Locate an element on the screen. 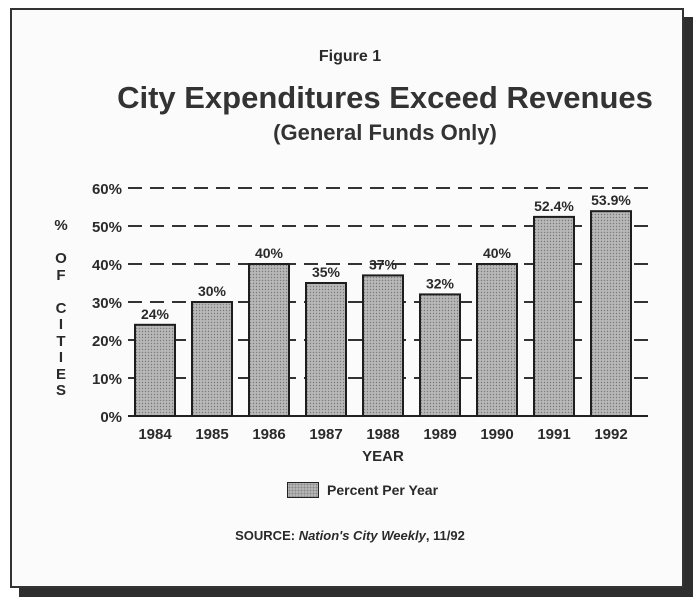 The width and height of the screenshot is (700, 601). x-tick-label: 1986 is located at coordinates (268, 434).